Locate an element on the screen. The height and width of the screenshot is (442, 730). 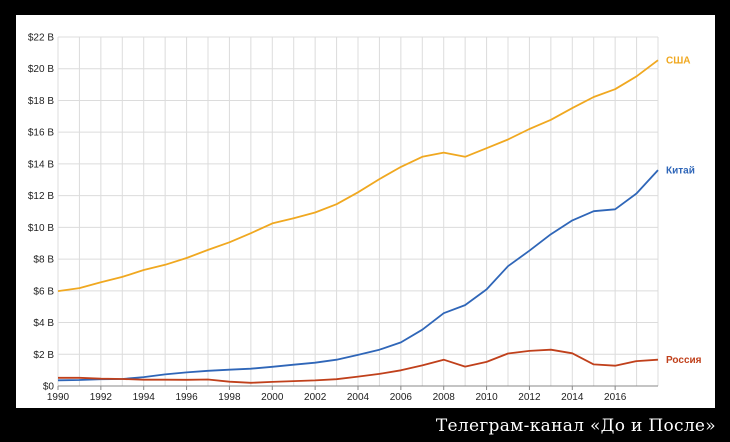
y-tick-label: $8 B is located at coordinates (43, 260).